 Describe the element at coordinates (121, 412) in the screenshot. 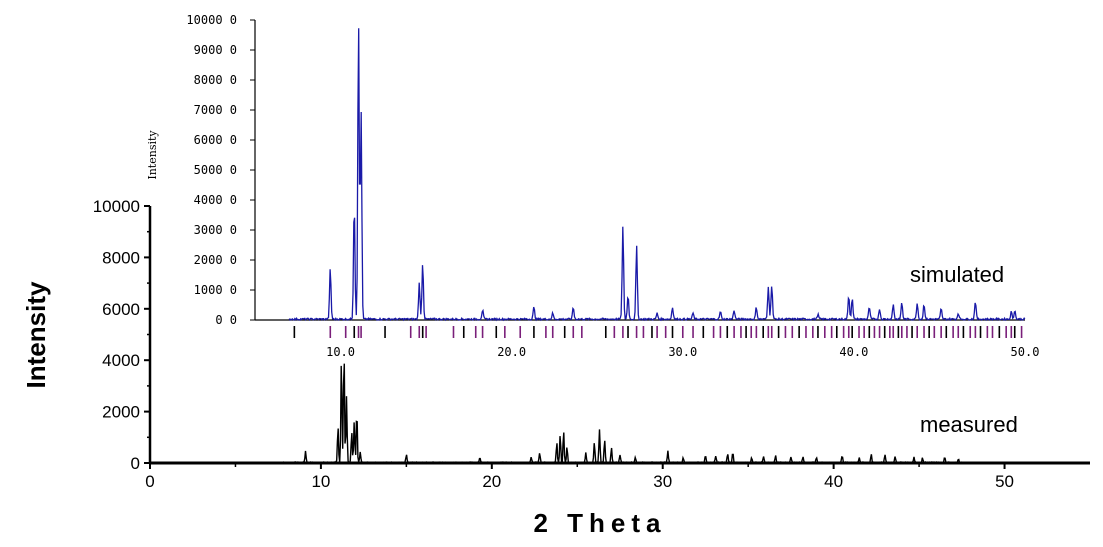

I see `main-y-tick-label: 2000` at that location.